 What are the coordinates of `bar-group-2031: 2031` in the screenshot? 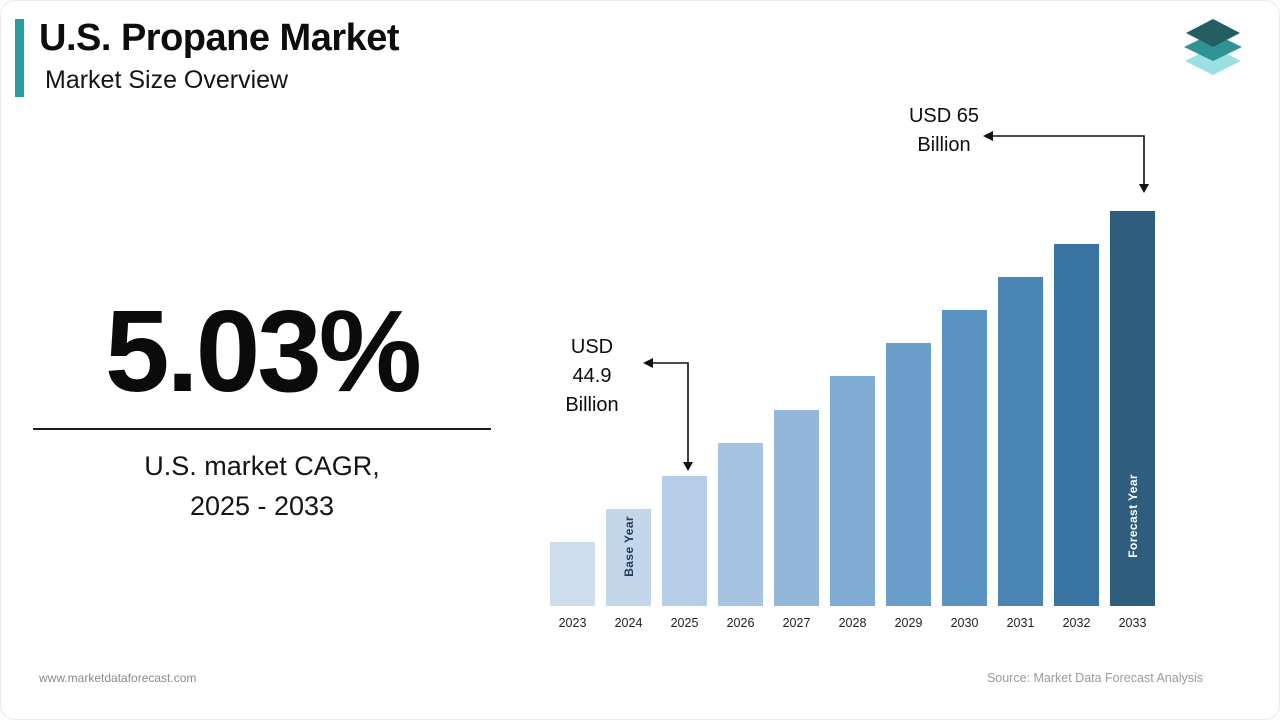 It's located at (1020, 420).